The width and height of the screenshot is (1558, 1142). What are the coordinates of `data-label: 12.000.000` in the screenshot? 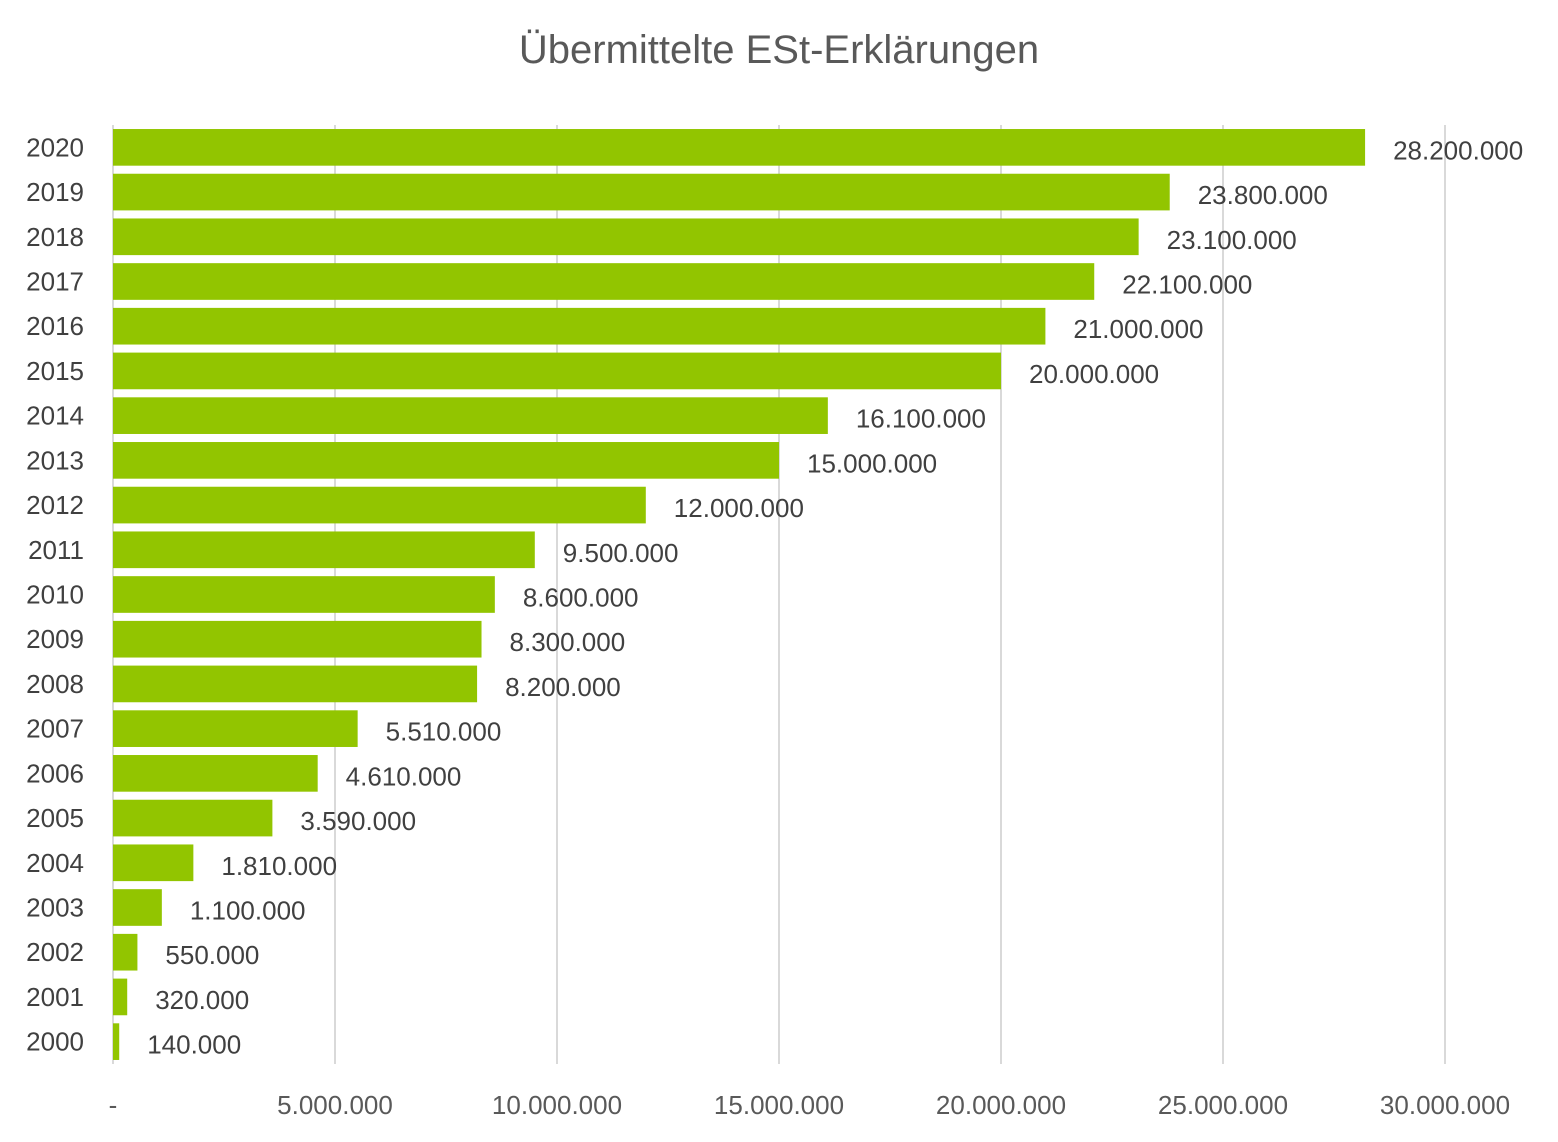 It's located at (739, 508).